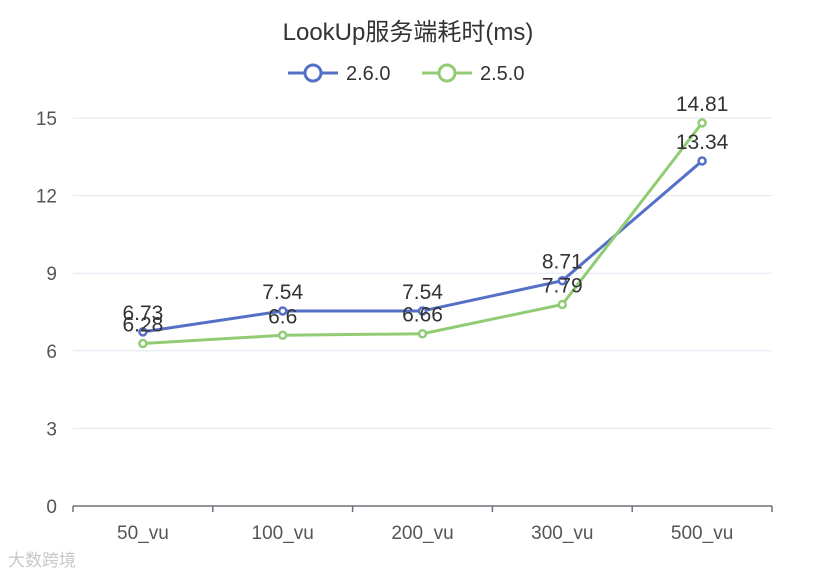 This screenshot has height=576, width=822. What do you see at coordinates (339, 74) in the screenshot?
I see `legend-item-2.6.0: 2.6.0` at bounding box center [339, 74].